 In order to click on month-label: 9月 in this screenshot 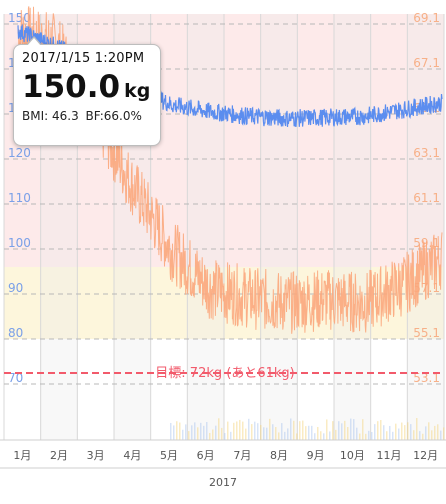, I will do `click(316, 455)`.